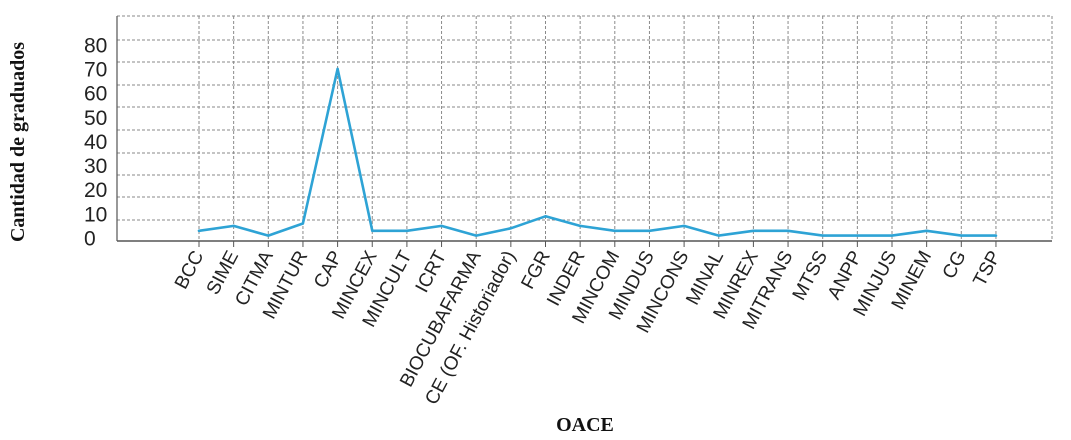  Describe the element at coordinates (536, 269) in the screenshot. I see `x-tick-label: FGR` at that location.